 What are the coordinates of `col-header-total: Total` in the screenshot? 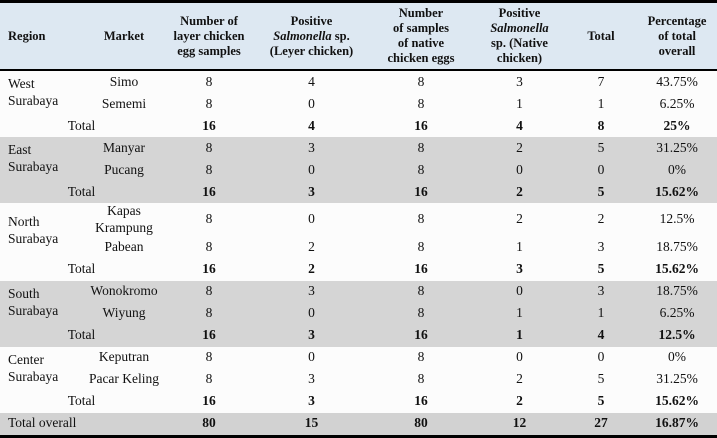 It's located at (601, 36).